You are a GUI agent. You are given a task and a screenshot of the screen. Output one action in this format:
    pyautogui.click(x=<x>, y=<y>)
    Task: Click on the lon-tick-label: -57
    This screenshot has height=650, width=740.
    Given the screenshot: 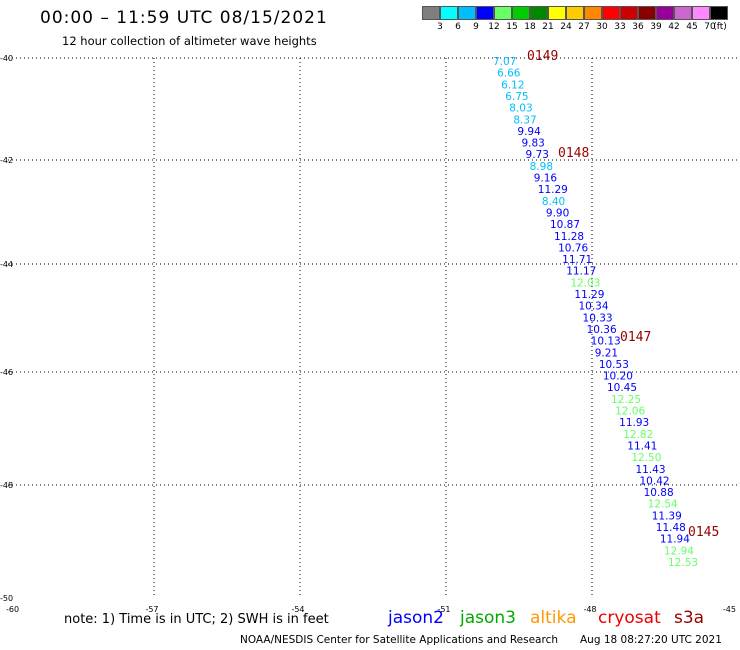 What is the action you would take?
    pyautogui.click(x=151, y=609)
    